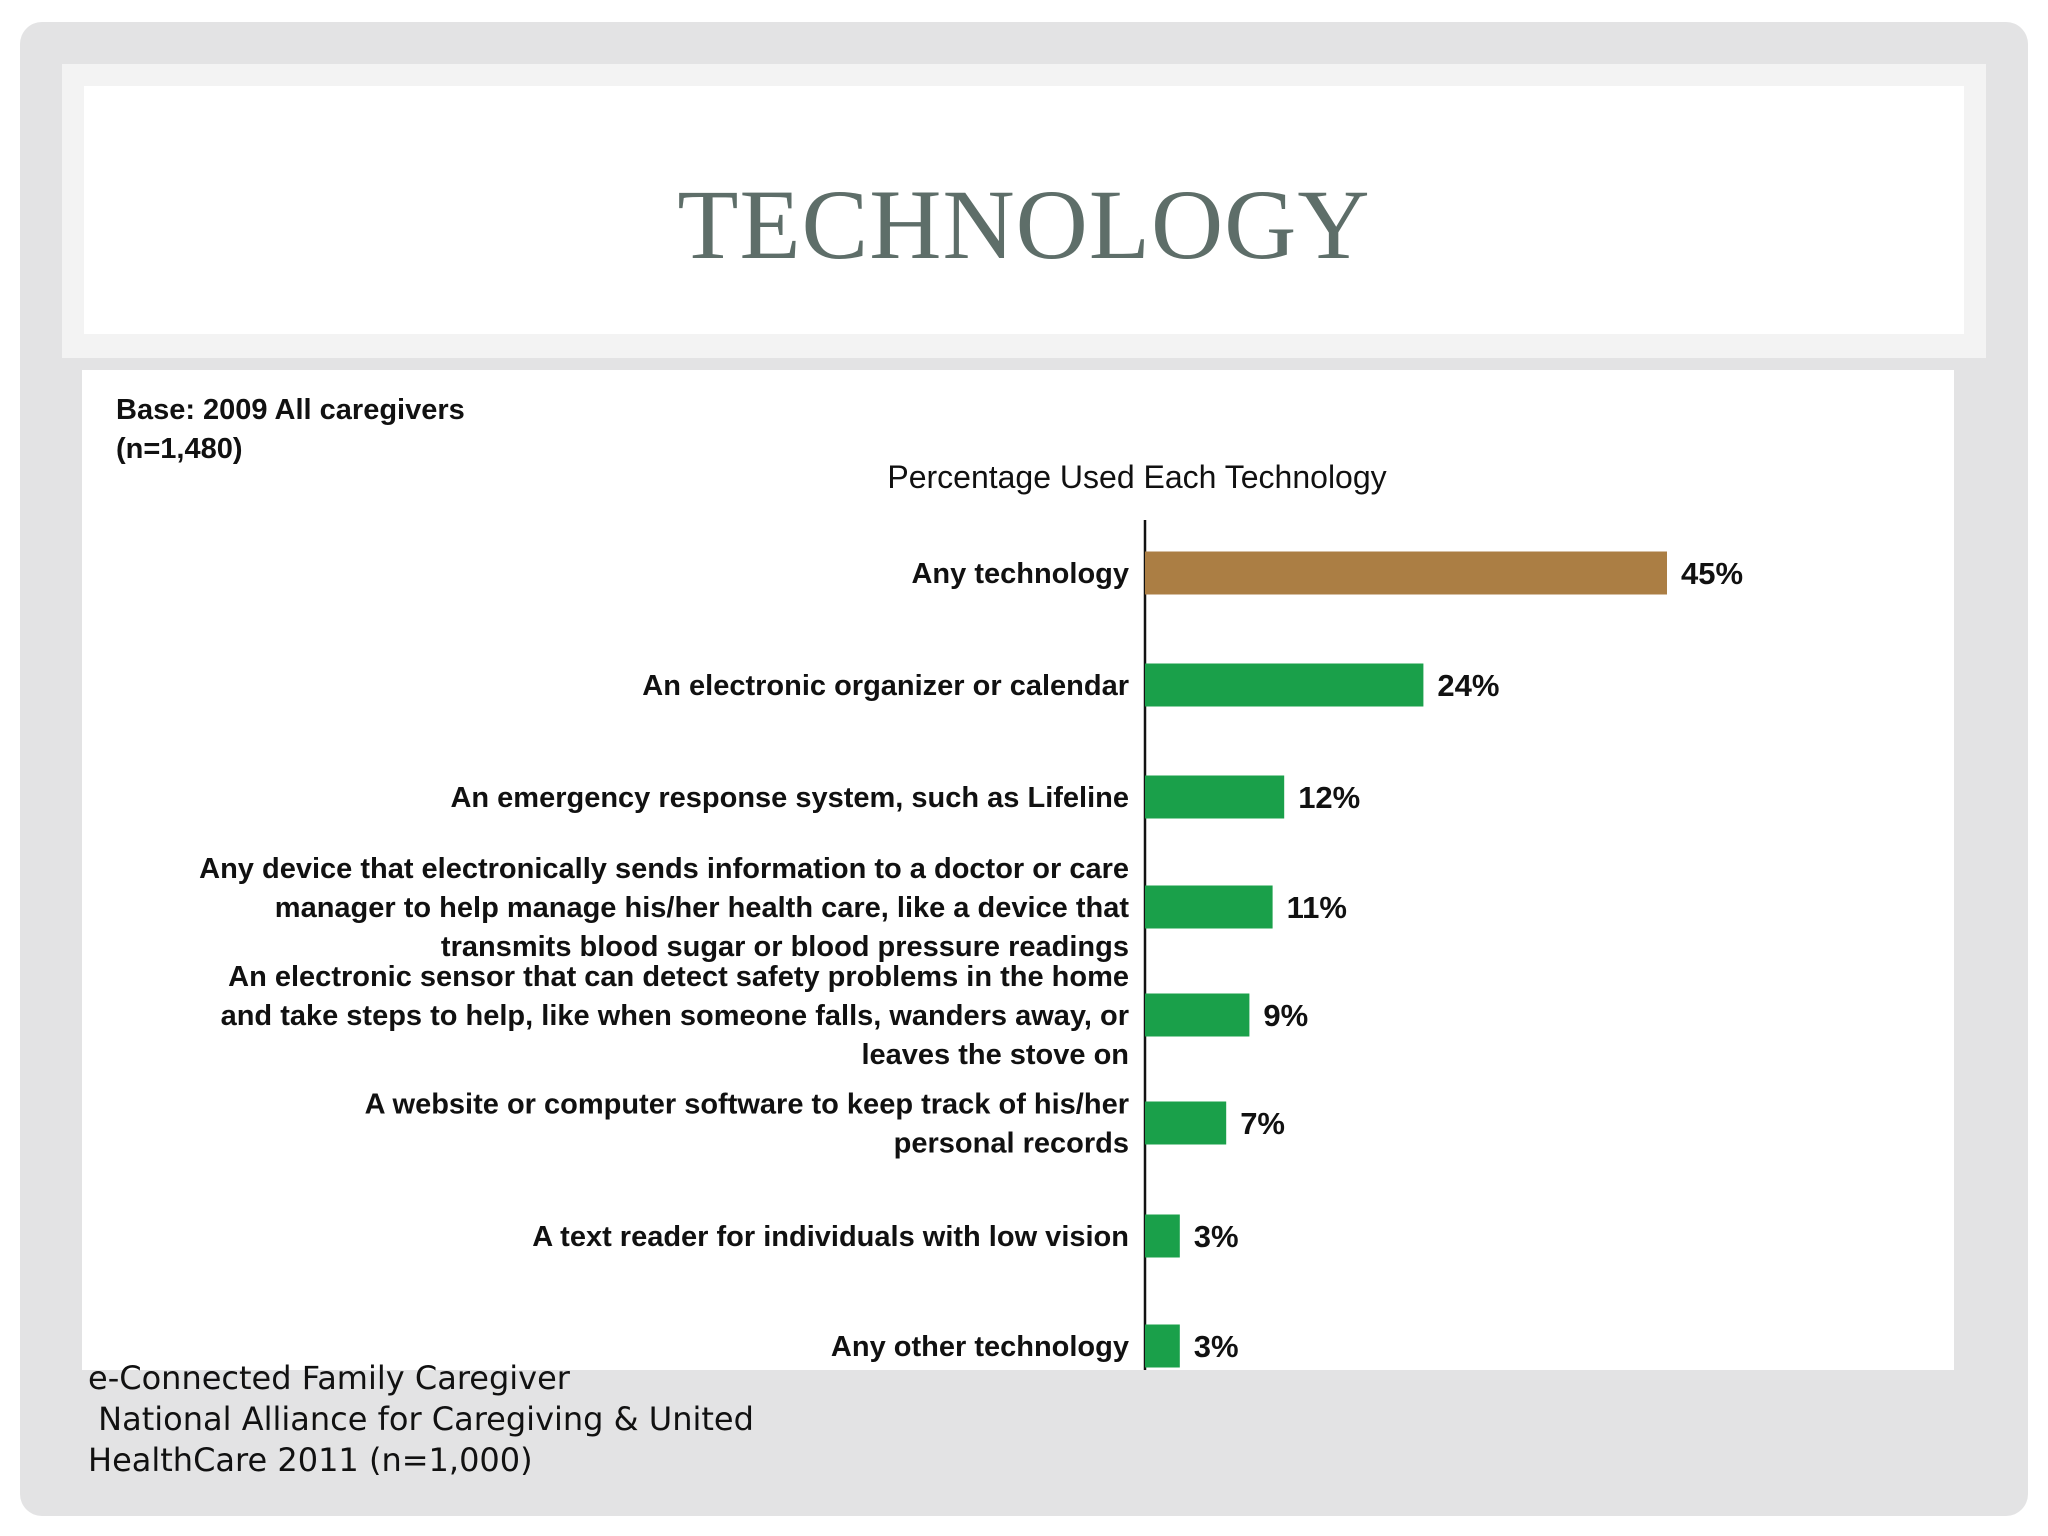 The image size is (2048, 1536). I want to click on bar-value-label-1: 45%, so click(1712, 573).